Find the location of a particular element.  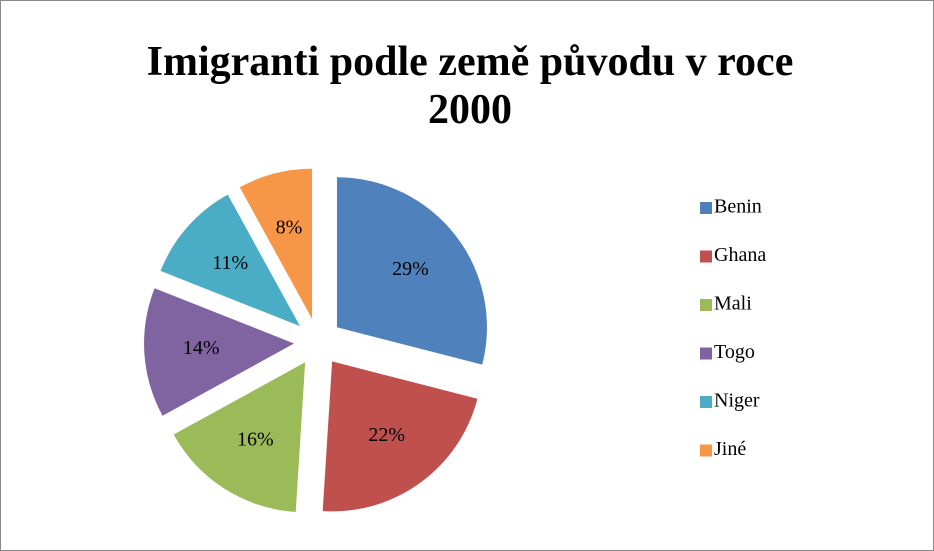

legend-label: Jiné is located at coordinates (730, 449).